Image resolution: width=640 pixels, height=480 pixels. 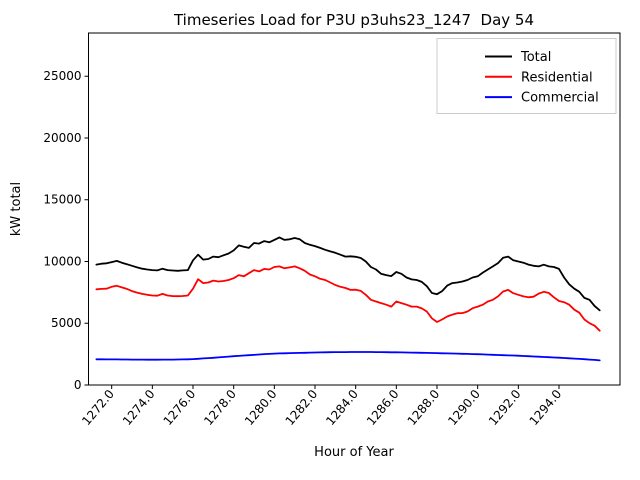 What do you see at coordinates (139, 407) in the screenshot?
I see `x-tick-label: 1274.0` at bounding box center [139, 407].